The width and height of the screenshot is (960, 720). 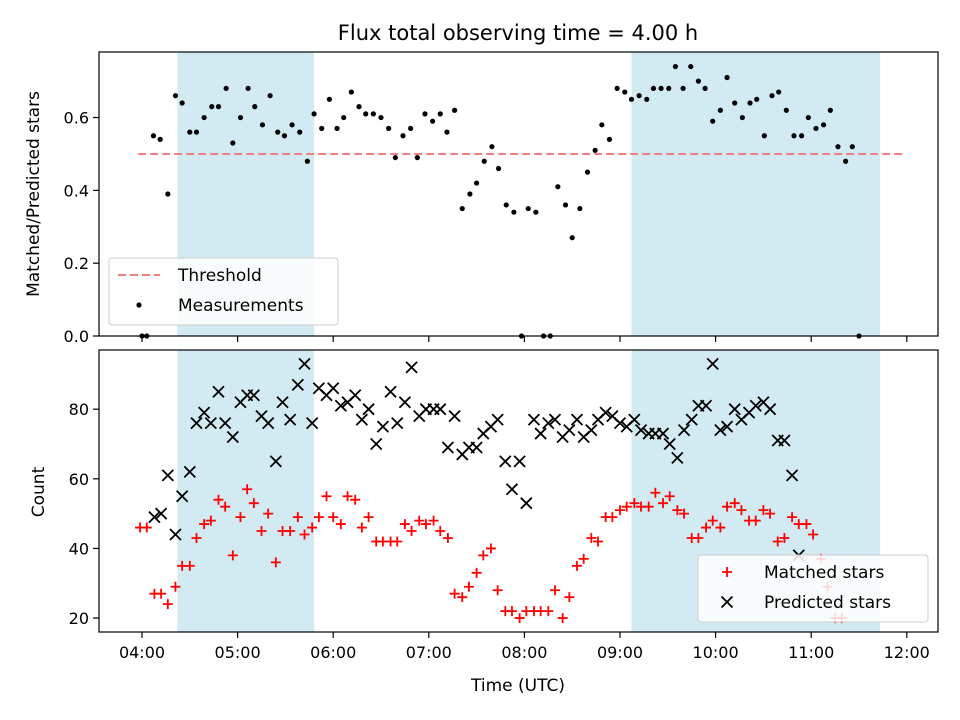 I want to click on legend-predicted-label: Predicted stars, so click(x=827, y=603).